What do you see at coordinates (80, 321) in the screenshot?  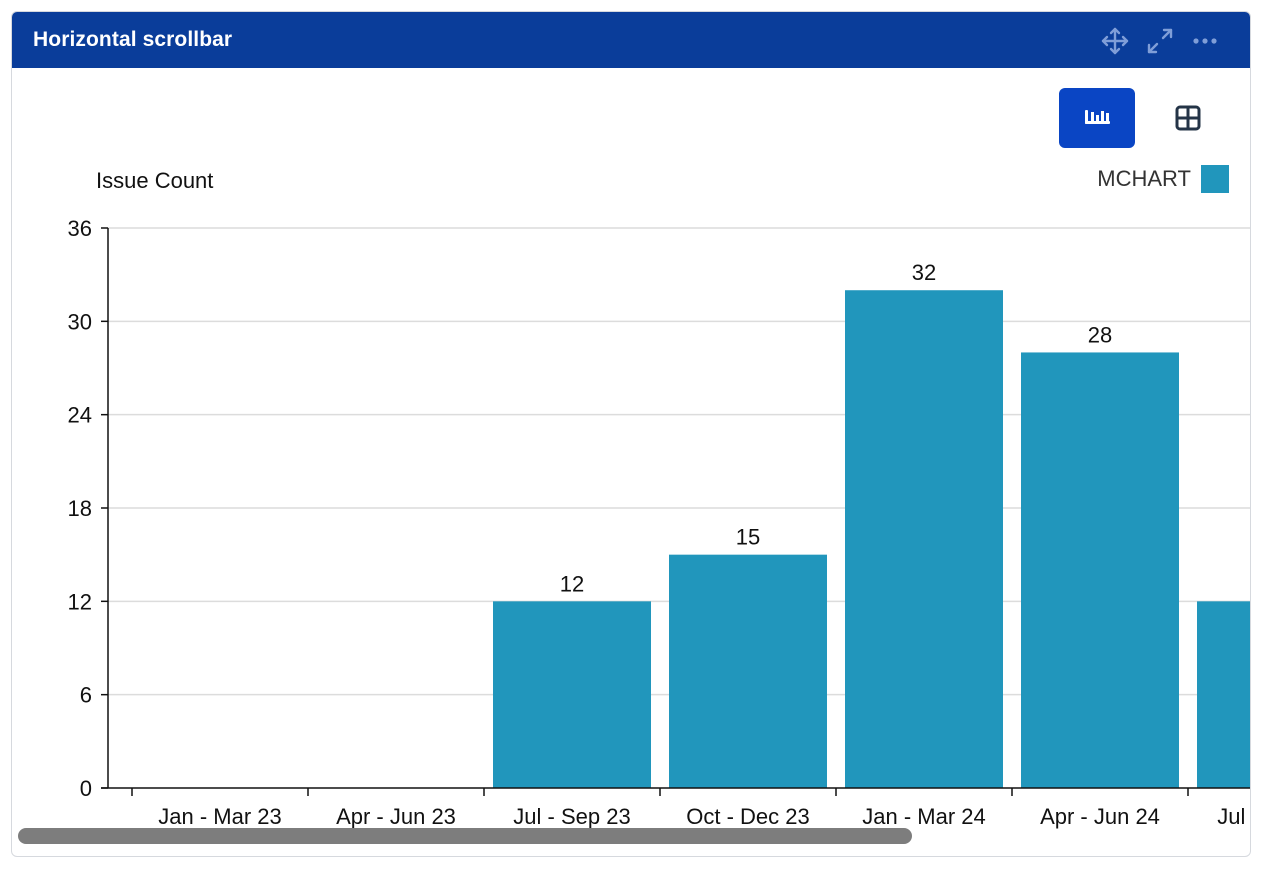 I see `y-tick-label: 30` at bounding box center [80, 321].